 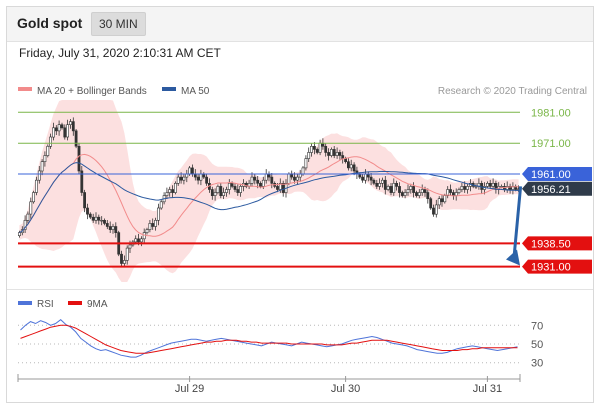 I want to click on ma-bb-legend-swatch, so click(x=25, y=89).